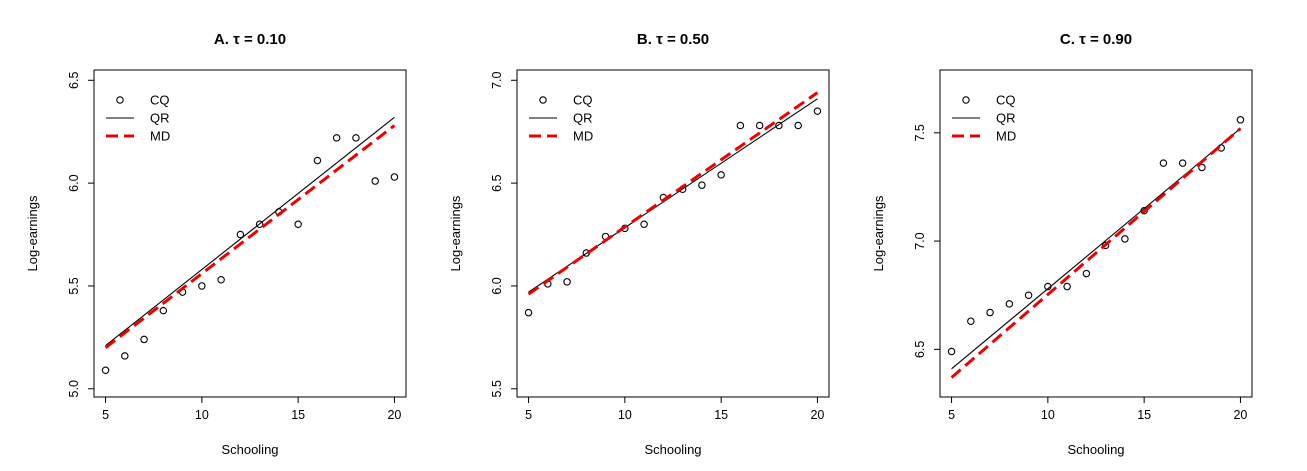 The width and height of the screenshot is (1307, 471). I want to click on chart-title: A. τ = 0.10, so click(250, 39).